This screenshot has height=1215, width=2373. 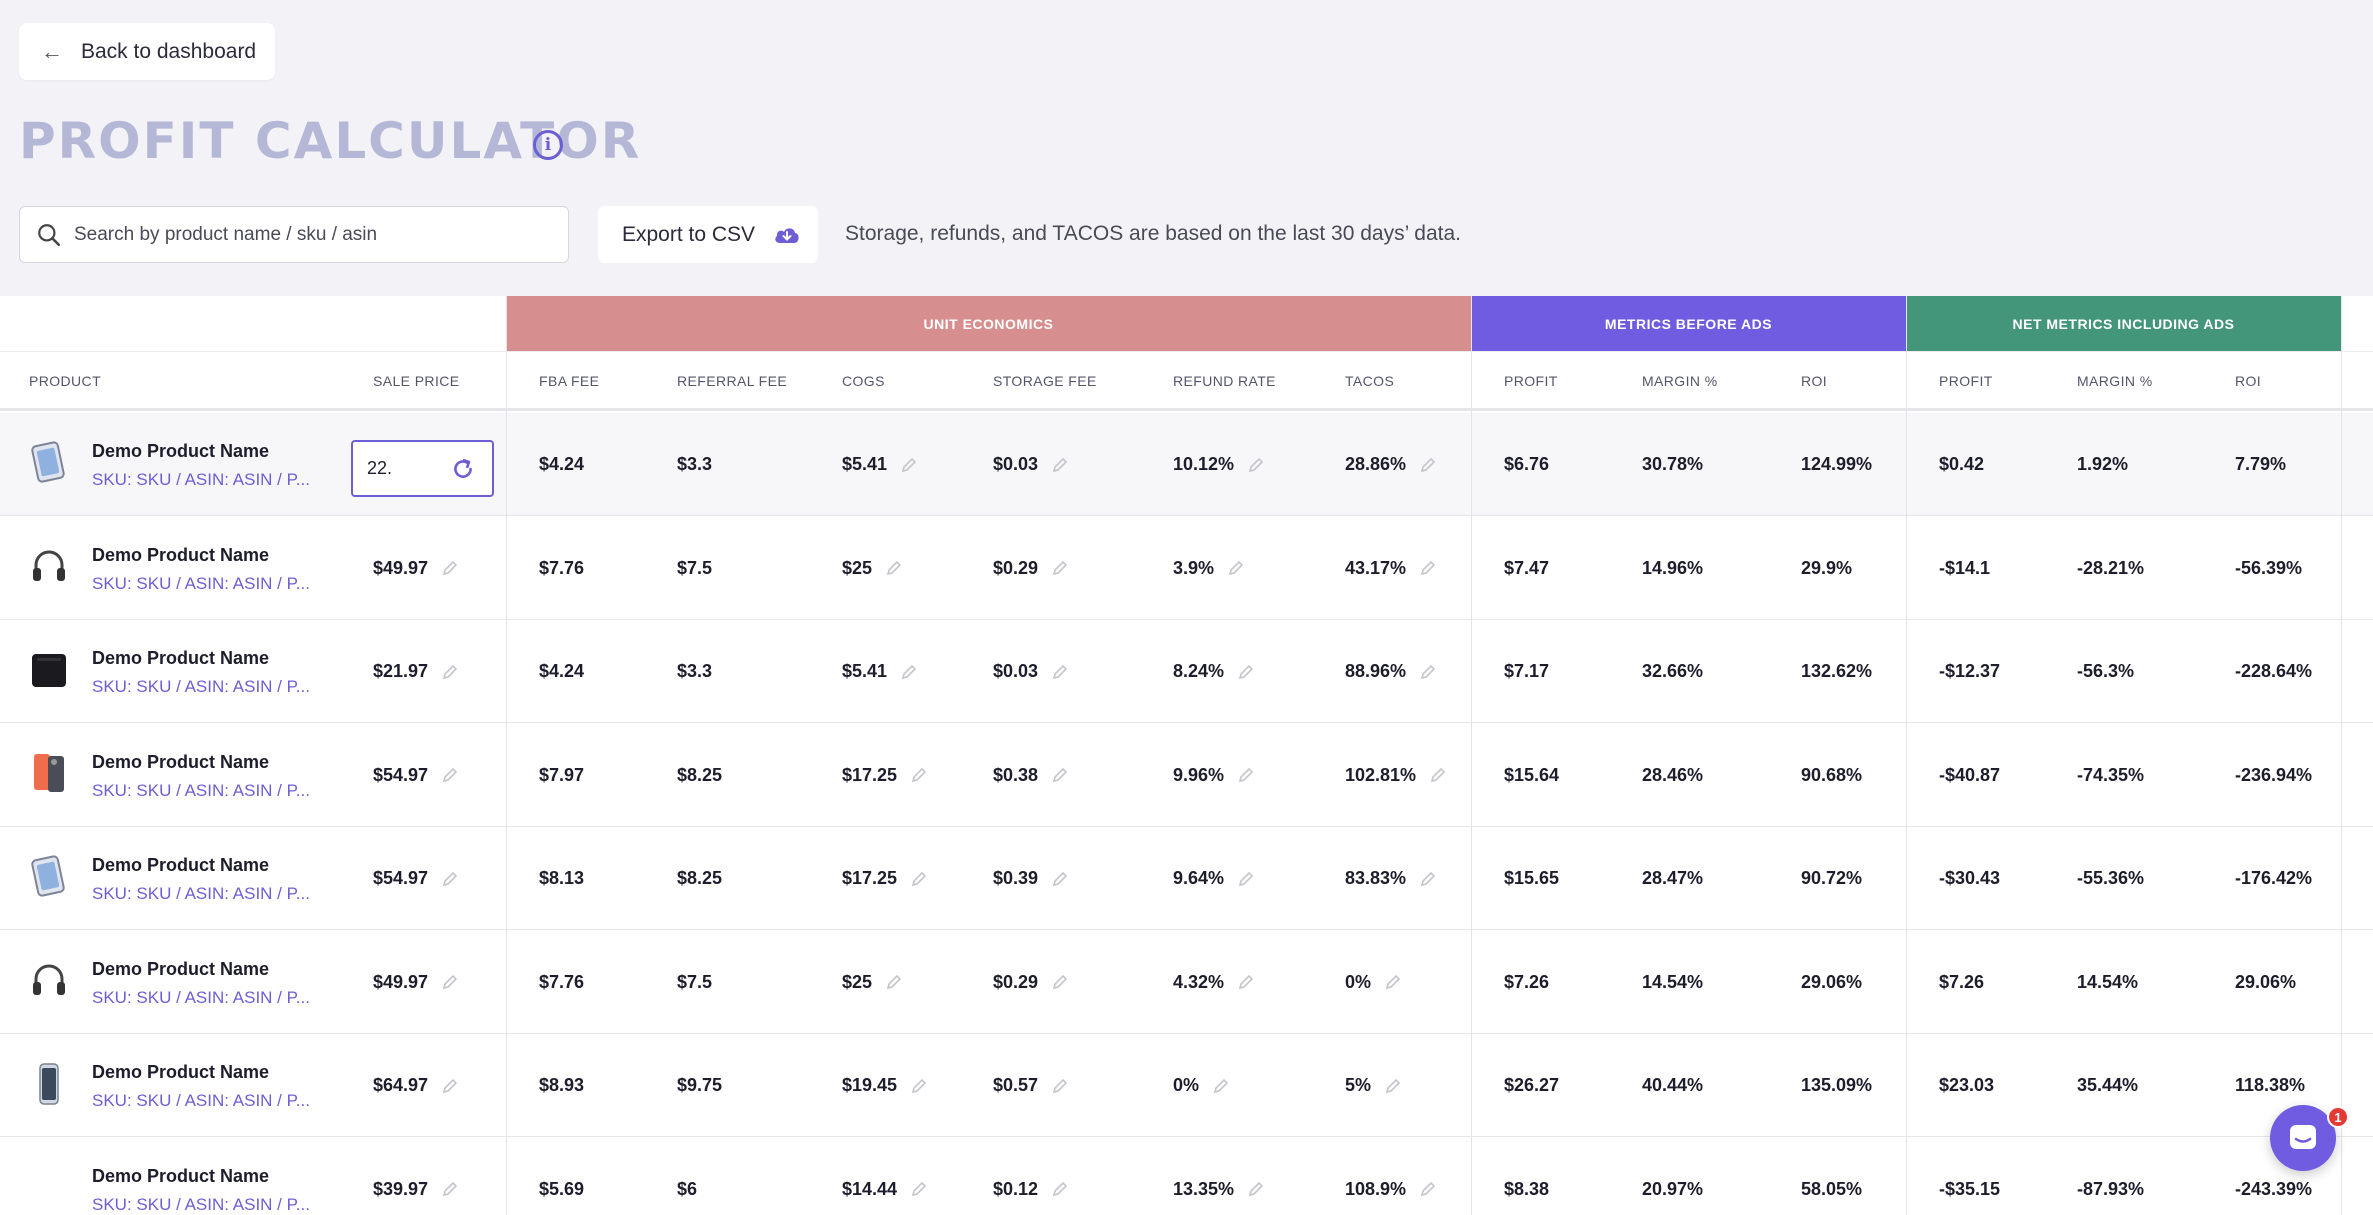 I want to click on back-to-dashboard-button: ← Back to dashboard, so click(x=147, y=51).